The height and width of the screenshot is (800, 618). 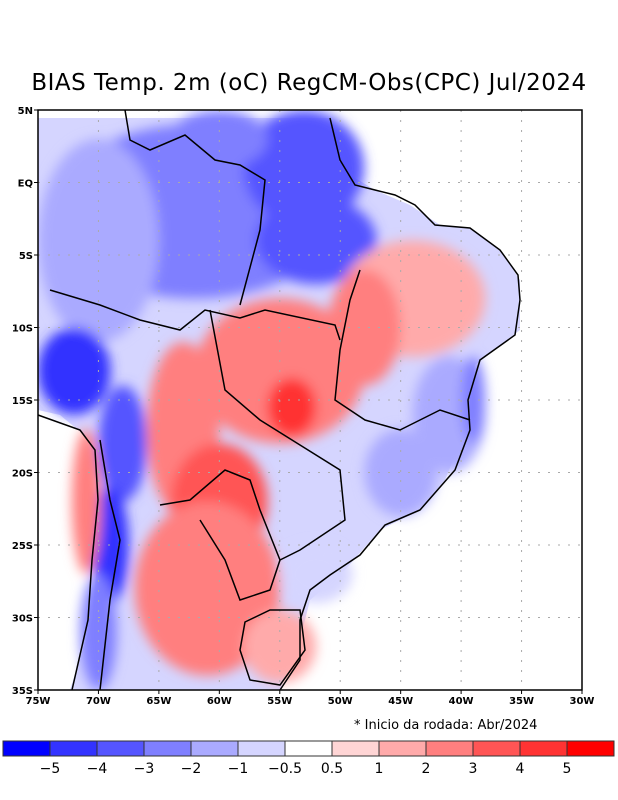 I want to click on y-tick-label: 25S, so click(x=22, y=546).